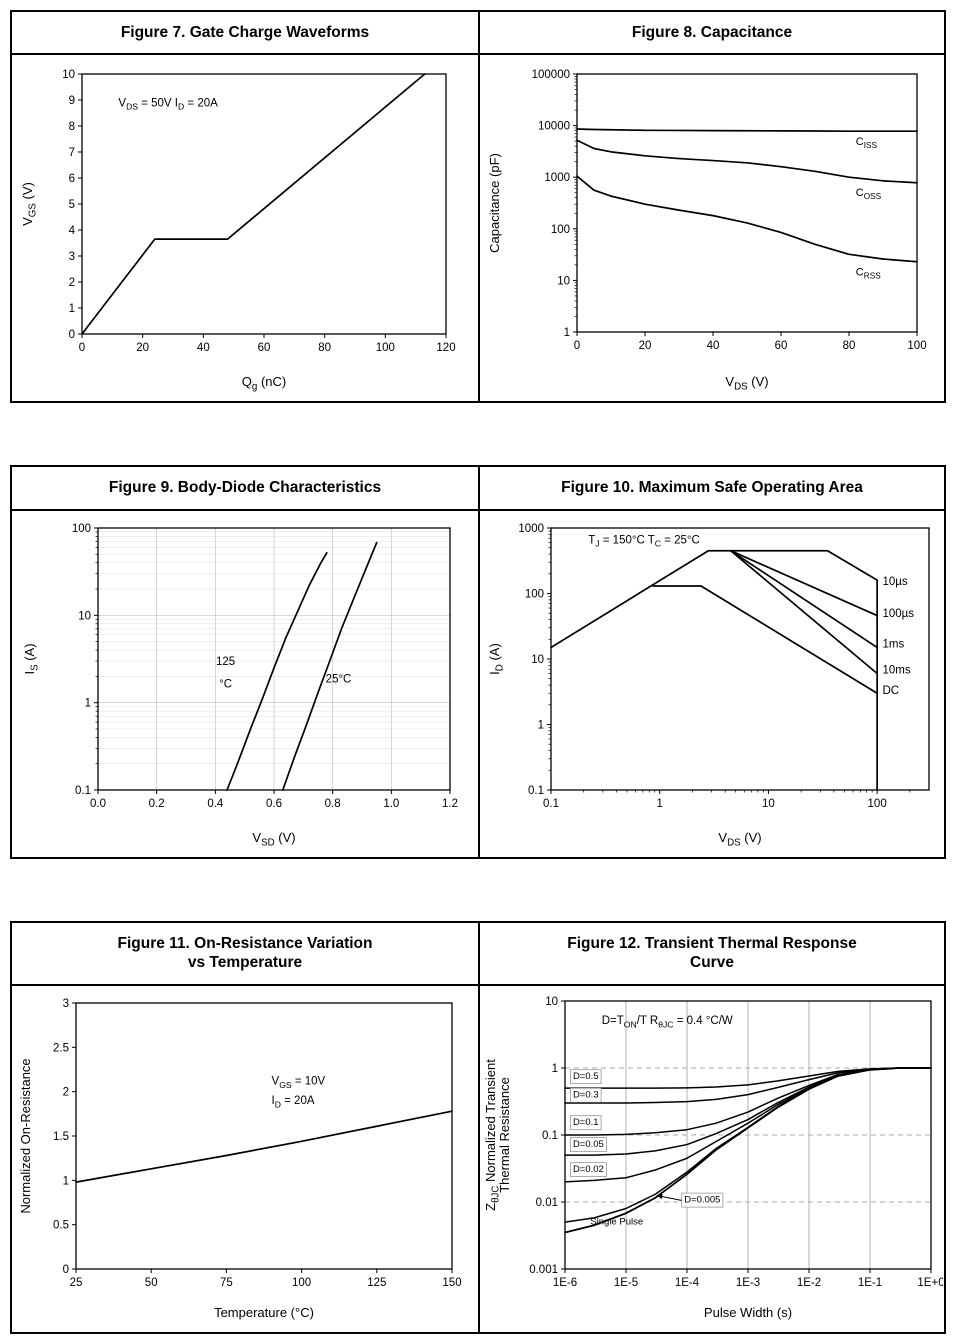 The height and width of the screenshot is (1344, 956). What do you see at coordinates (896, 670) in the screenshot?
I see `svg-text: 10ms` at bounding box center [896, 670].